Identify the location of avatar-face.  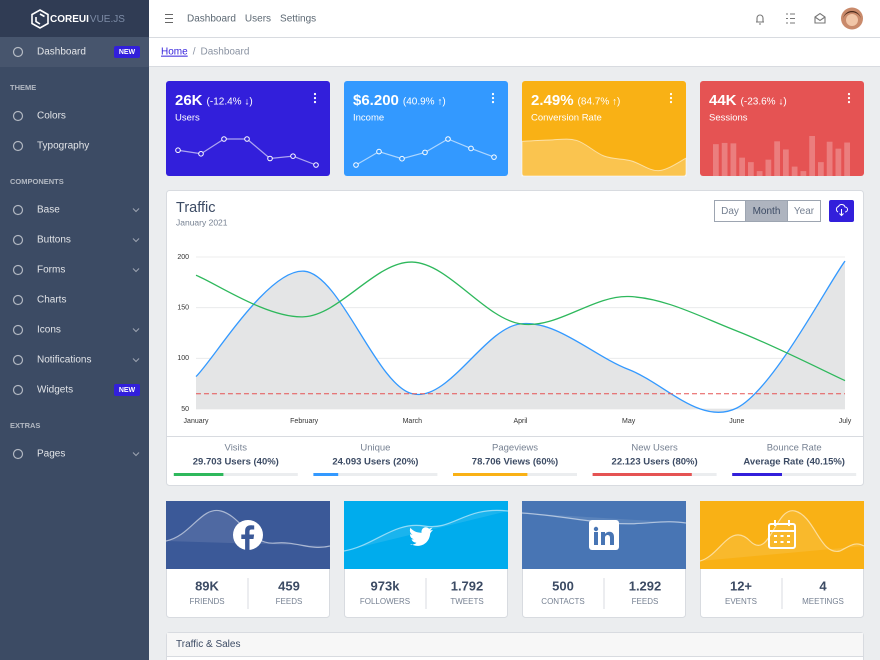
(852, 20).